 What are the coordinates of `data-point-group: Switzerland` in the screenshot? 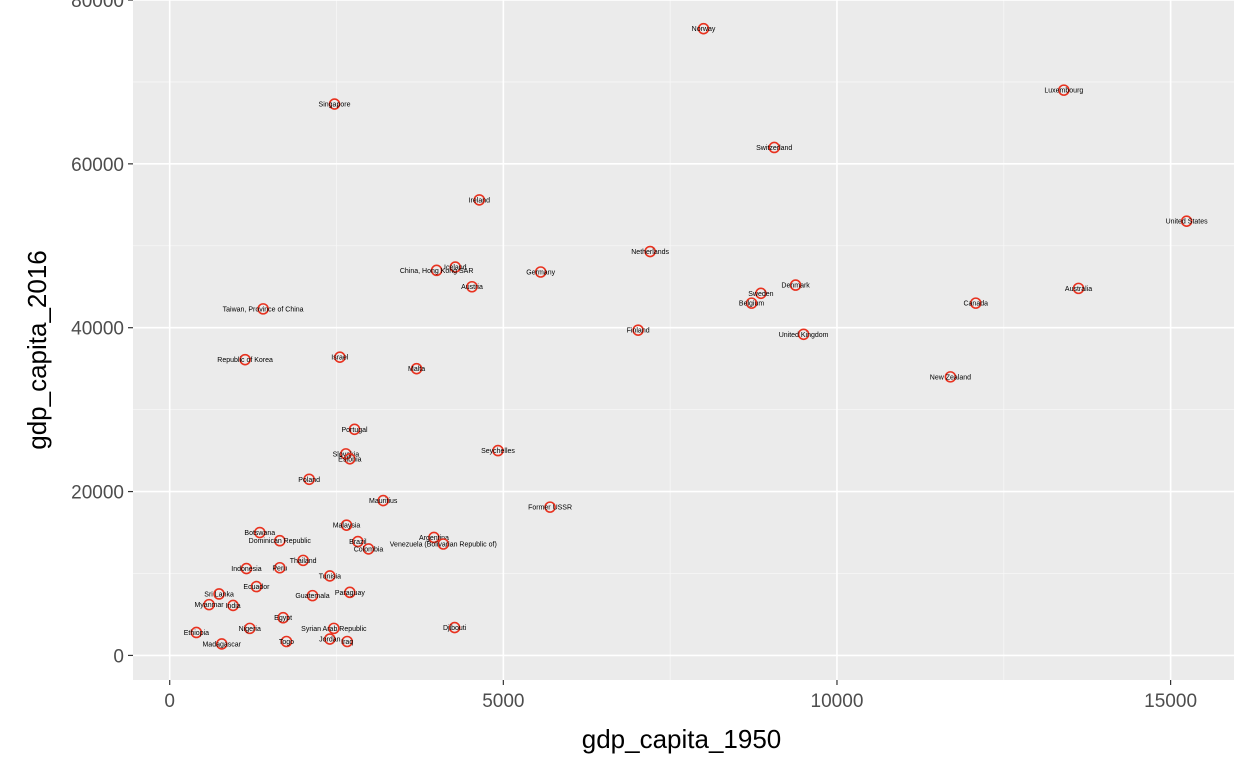 It's located at (774, 147).